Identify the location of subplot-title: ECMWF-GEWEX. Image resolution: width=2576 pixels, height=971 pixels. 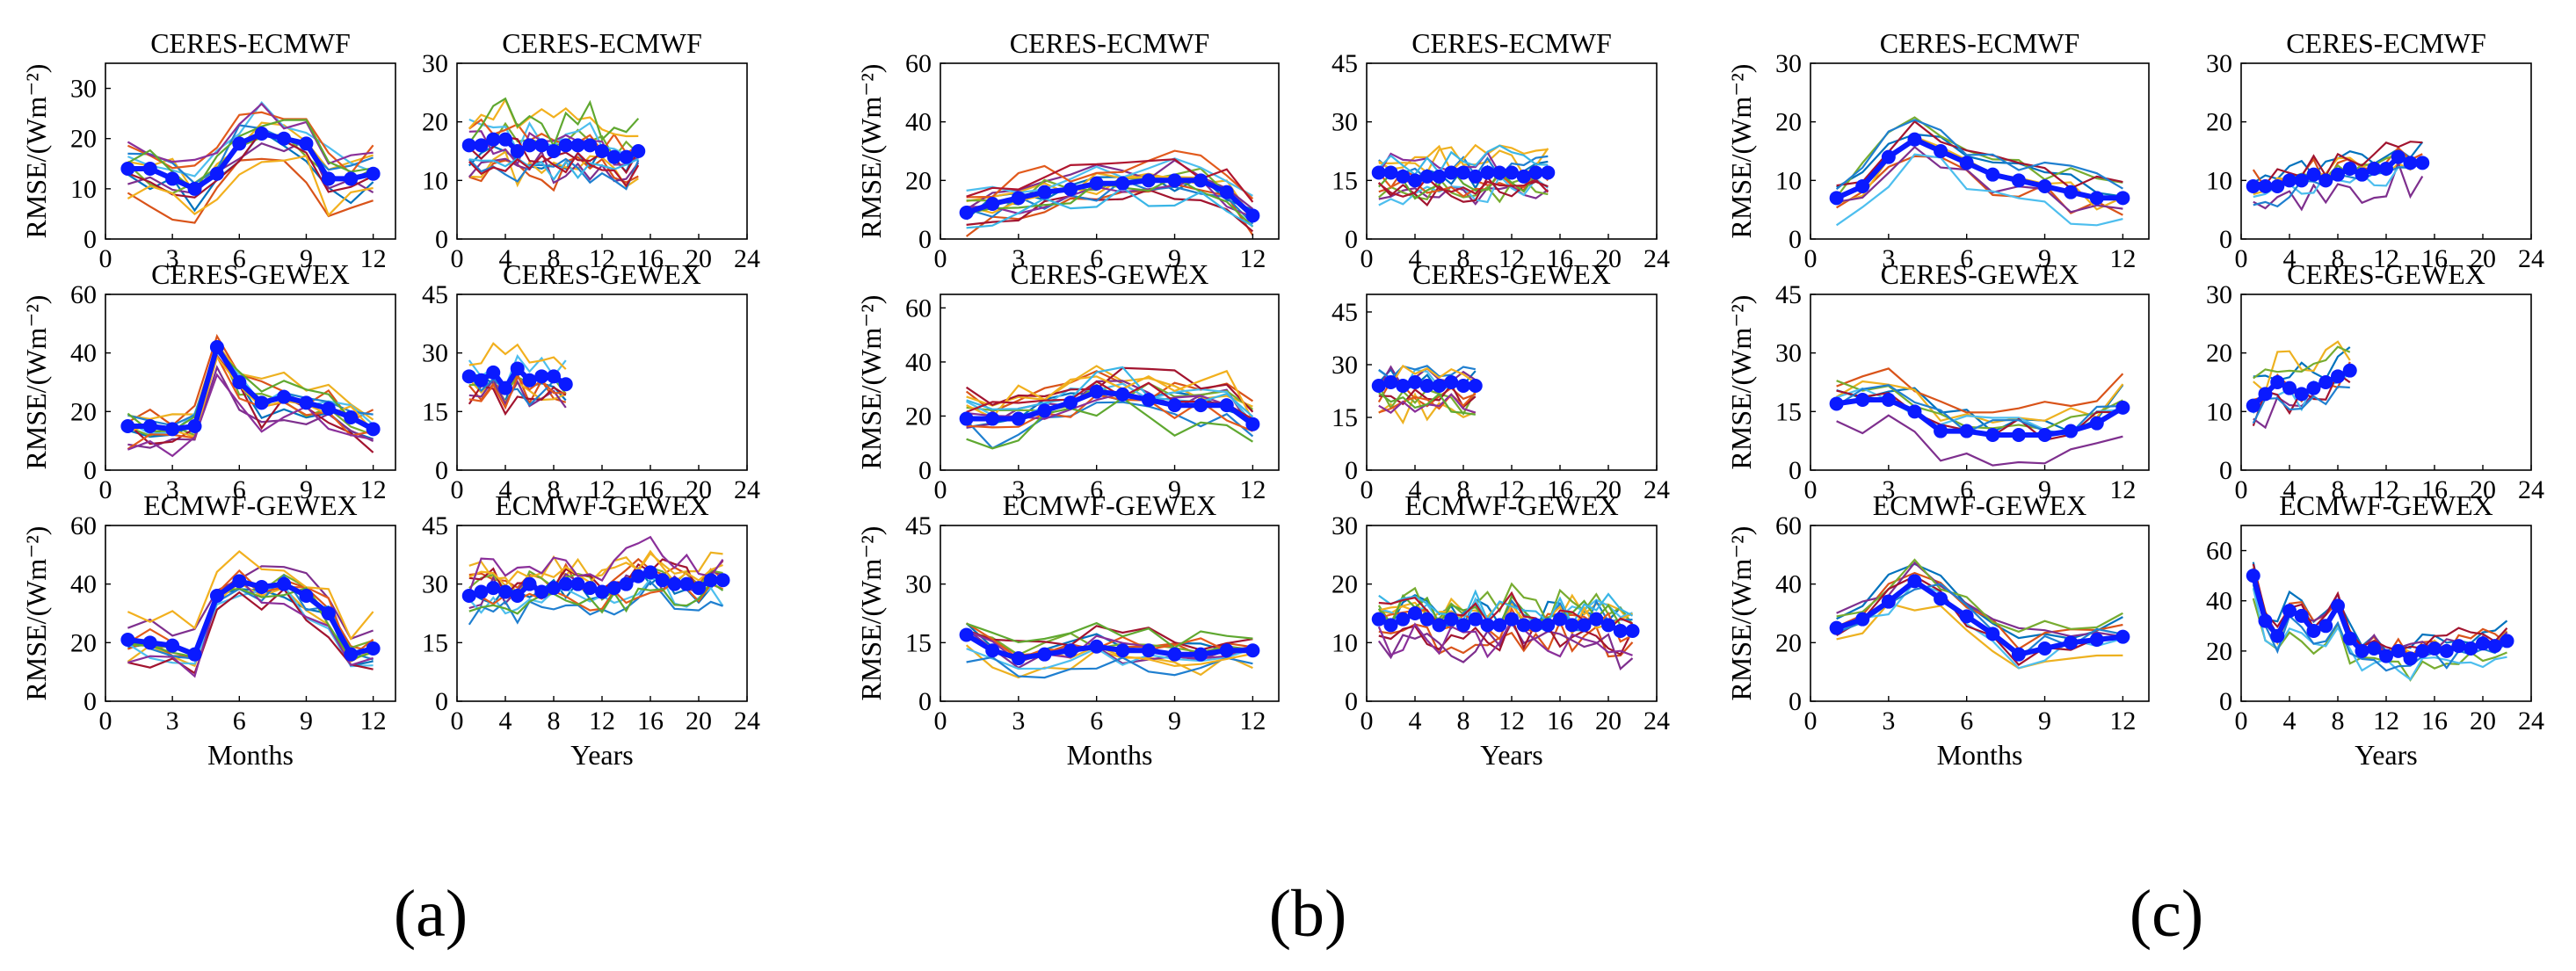
(602, 505).